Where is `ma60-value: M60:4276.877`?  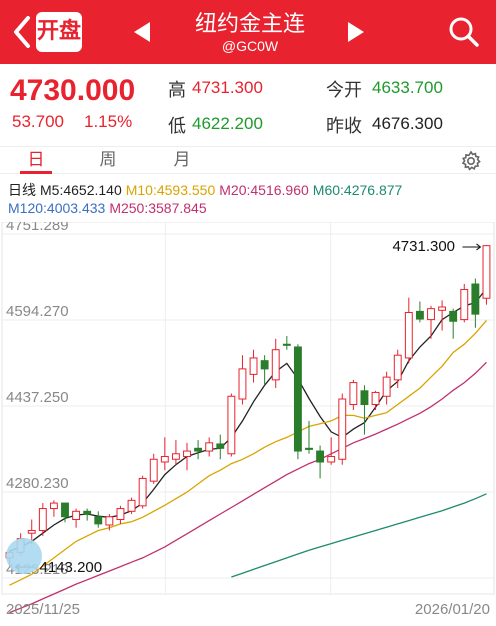 ma60-value: M60:4276.877 is located at coordinates (357, 190).